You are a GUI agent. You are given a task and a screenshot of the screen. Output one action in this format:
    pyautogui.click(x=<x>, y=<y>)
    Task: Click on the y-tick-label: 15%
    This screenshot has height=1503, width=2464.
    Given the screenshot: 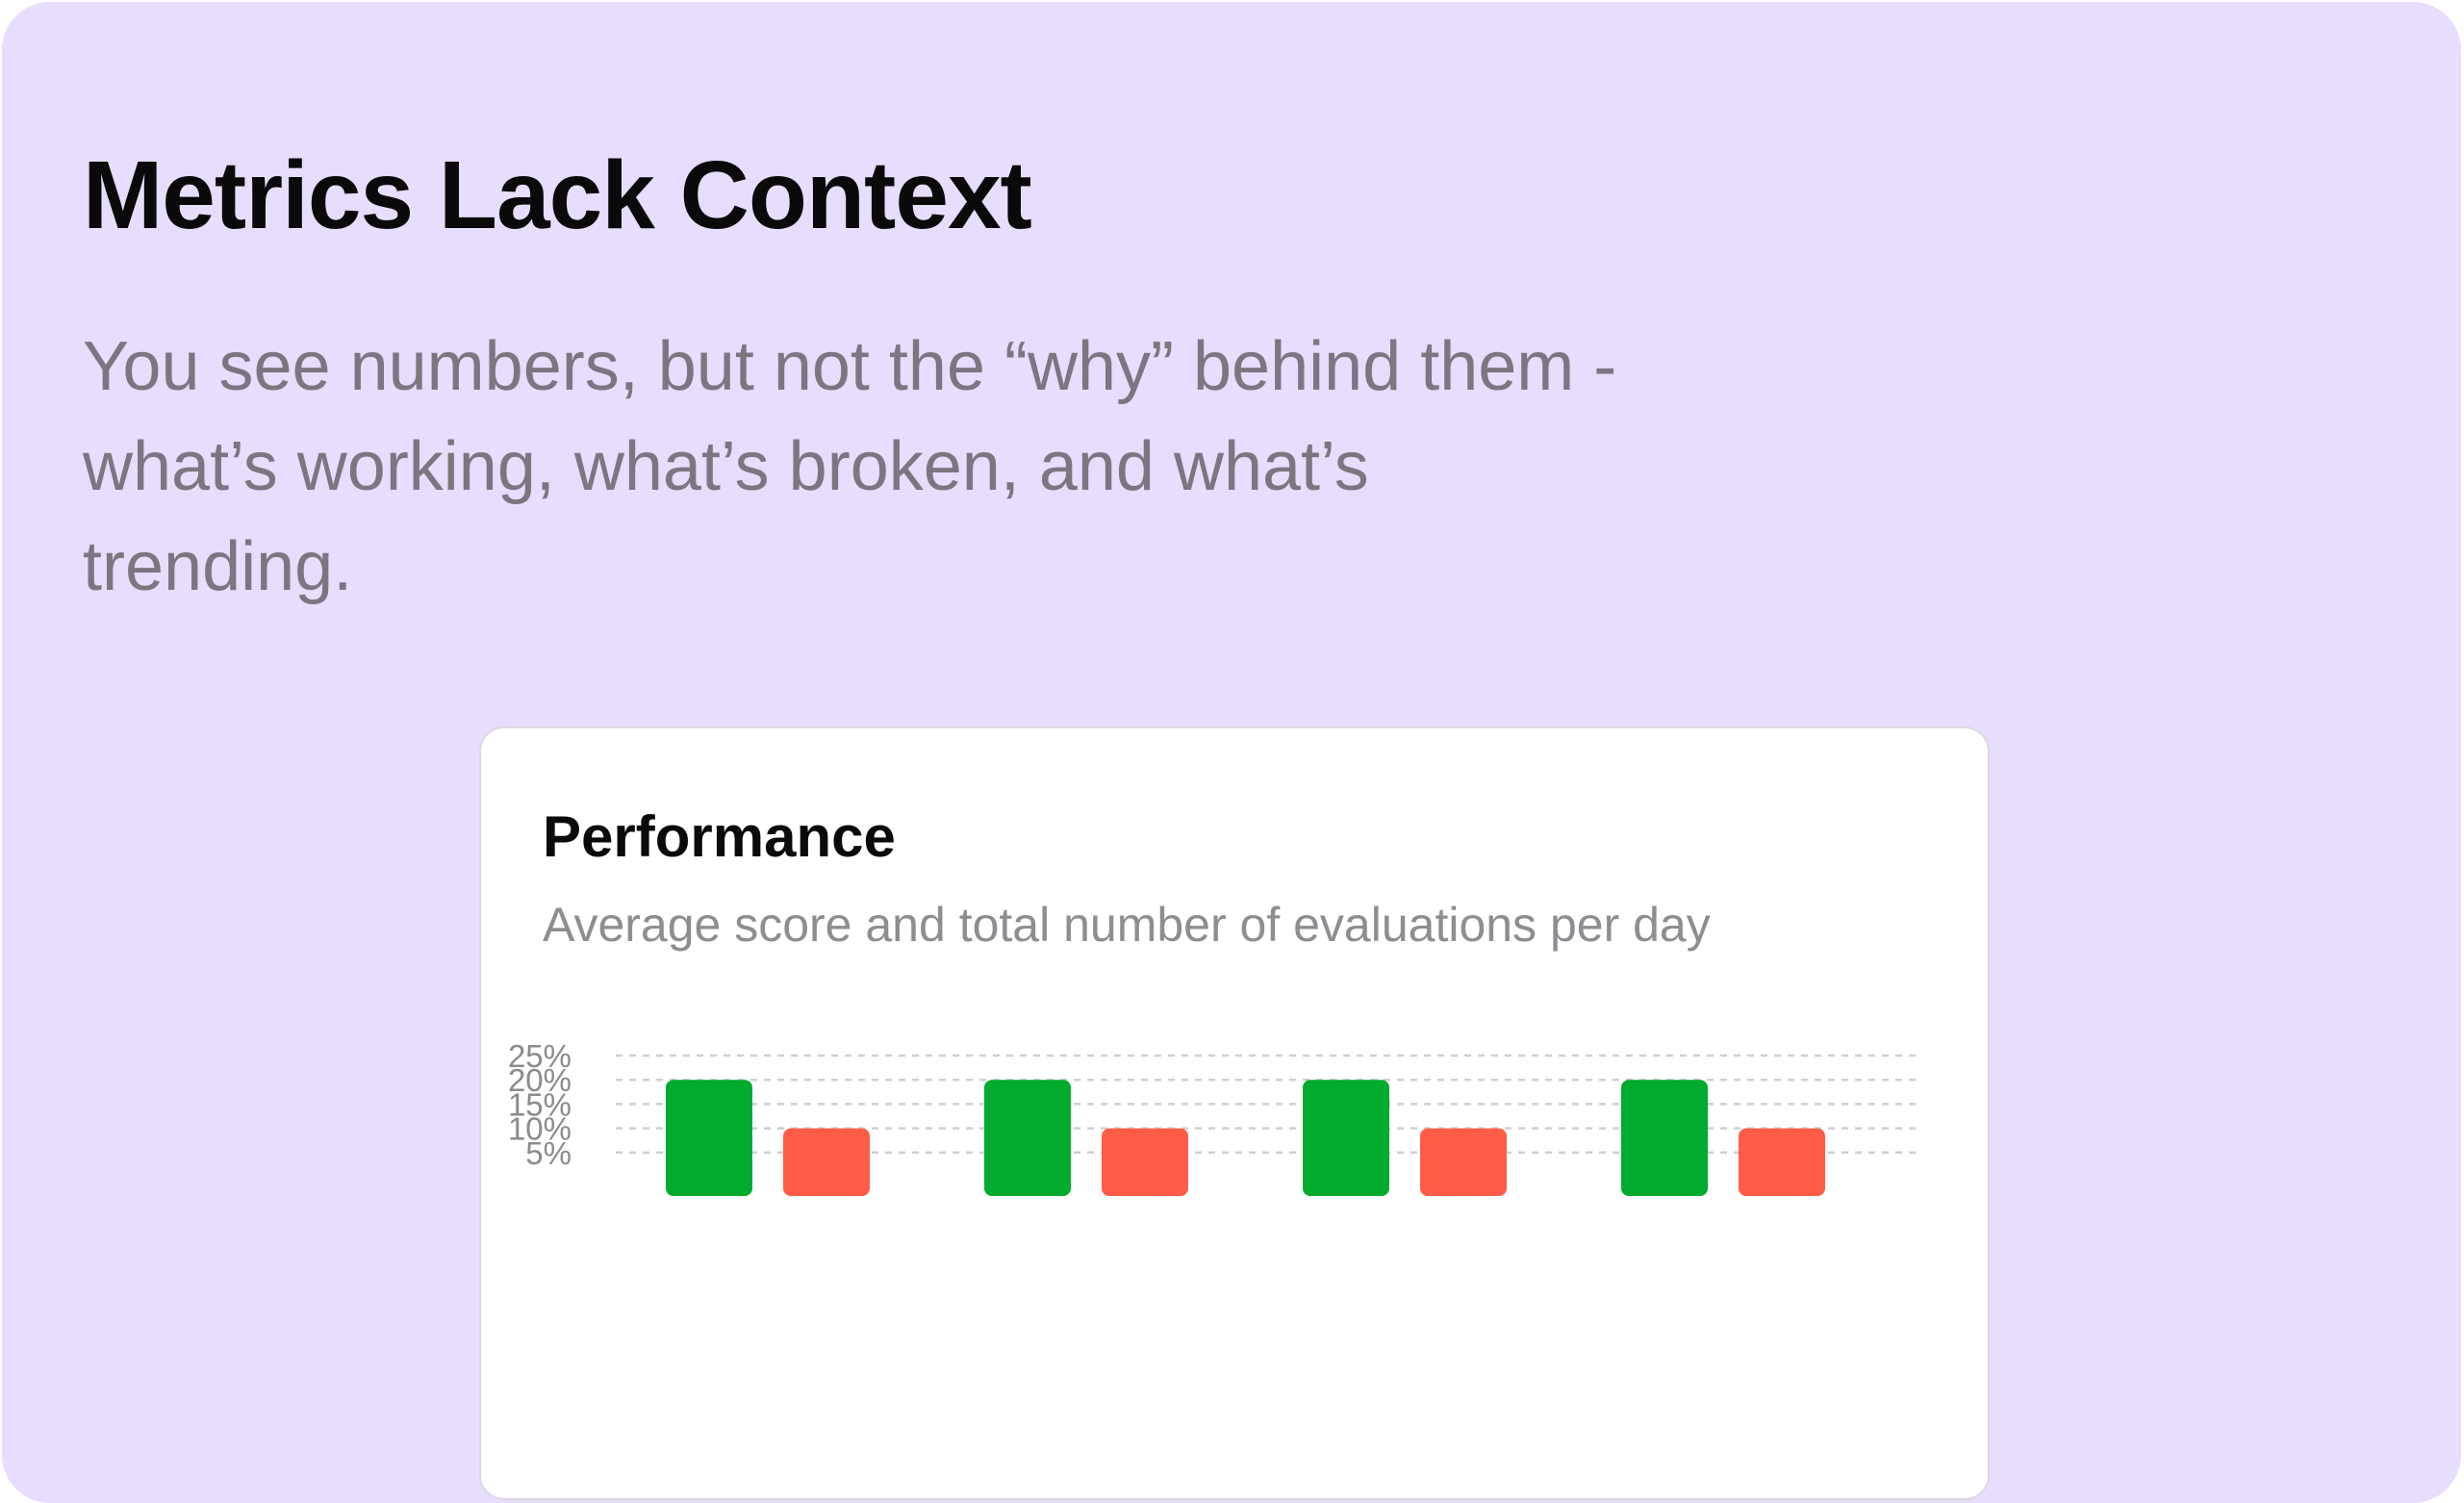 What is the action you would take?
    pyautogui.click(x=540, y=1104)
    